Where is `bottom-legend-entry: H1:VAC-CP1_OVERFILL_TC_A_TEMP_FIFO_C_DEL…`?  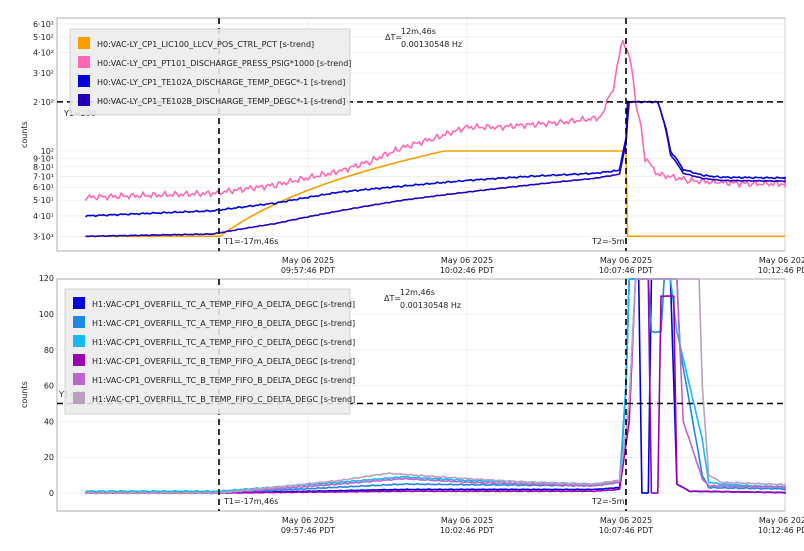 bottom-legend-entry: H1:VAC-CP1_OVERFILL_TC_A_TEMP_FIFO_C_DEL… is located at coordinates (223, 342).